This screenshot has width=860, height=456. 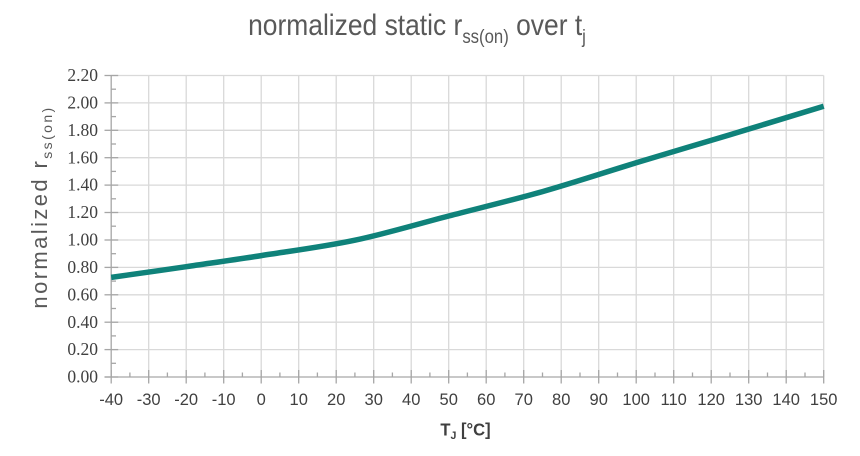 What do you see at coordinates (82, 212) in the screenshot?
I see `svg-text: 1.20` at bounding box center [82, 212].